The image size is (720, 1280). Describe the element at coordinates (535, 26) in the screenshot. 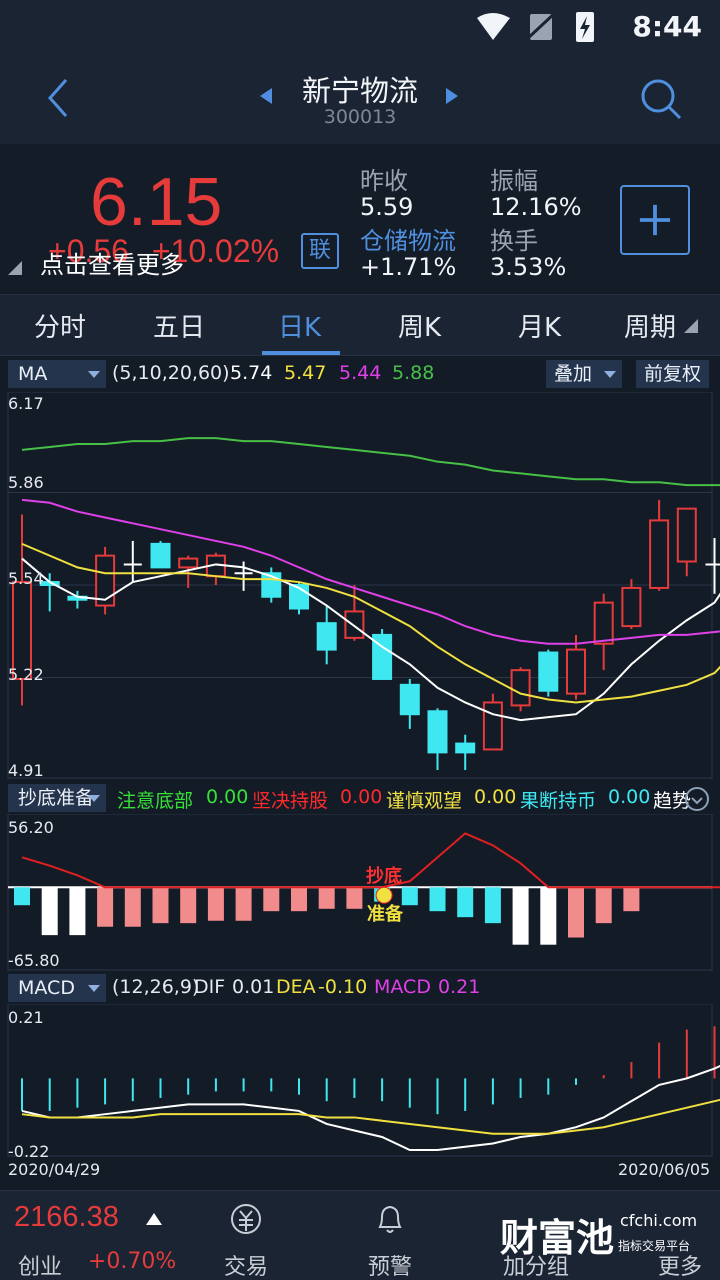

I see `status-icons` at that location.